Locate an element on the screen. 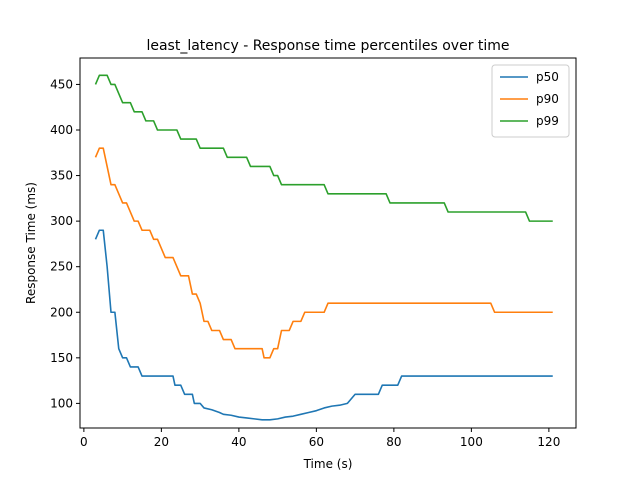 Image resolution: width=640 pixels, height=484 pixels. y-tick-label: 100 is located at coordinates (61, 403).